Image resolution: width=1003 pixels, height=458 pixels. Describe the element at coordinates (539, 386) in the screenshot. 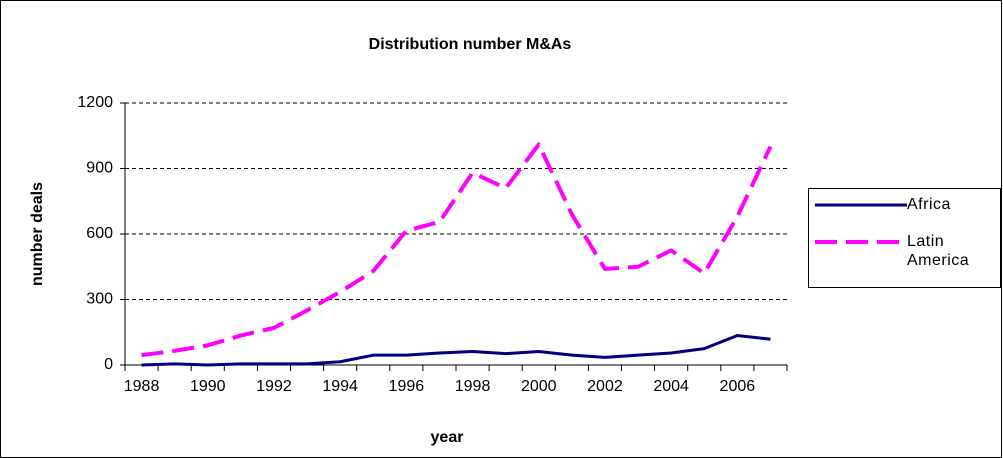

I see `x-tick-label: 2000` at that location.